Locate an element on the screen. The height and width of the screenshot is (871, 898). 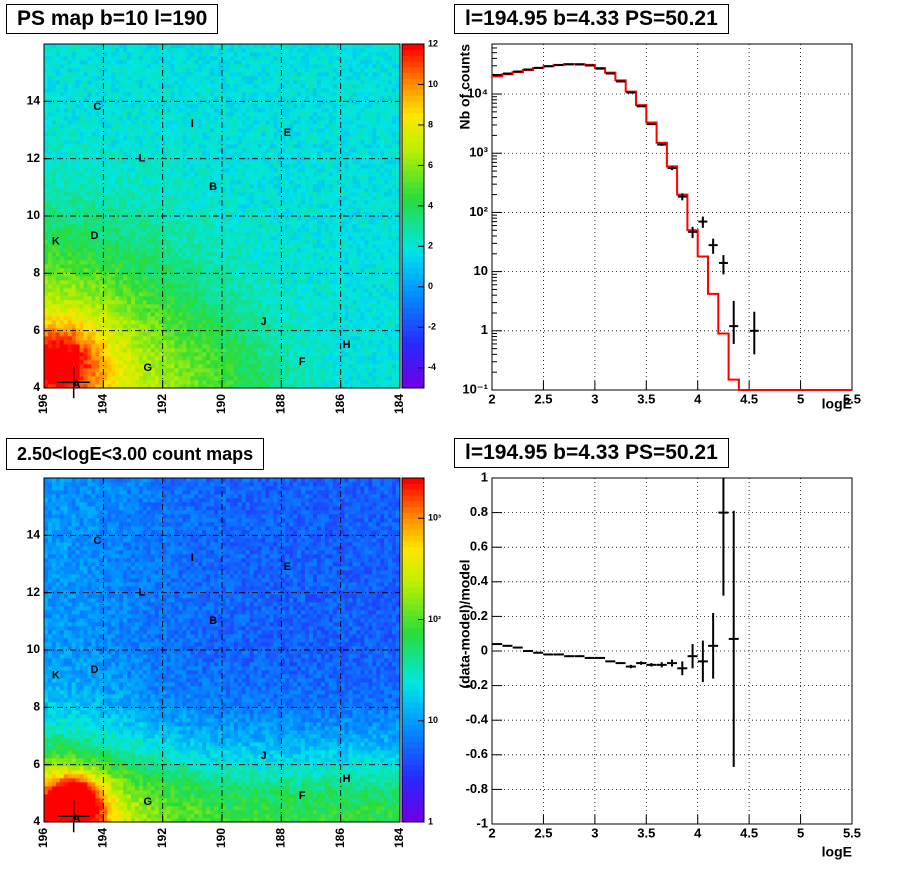
colorbar-frame is located at coordinates (413, 216).